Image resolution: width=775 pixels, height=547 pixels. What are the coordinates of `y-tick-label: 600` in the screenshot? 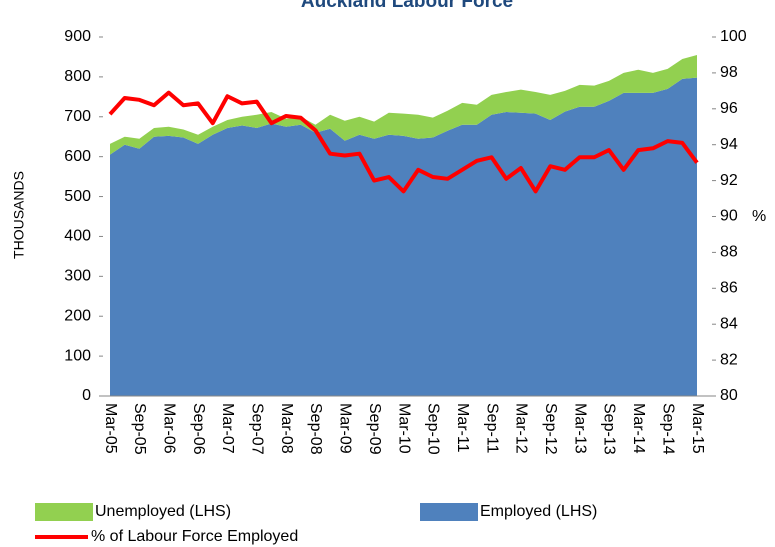 It's located at (77, 156).